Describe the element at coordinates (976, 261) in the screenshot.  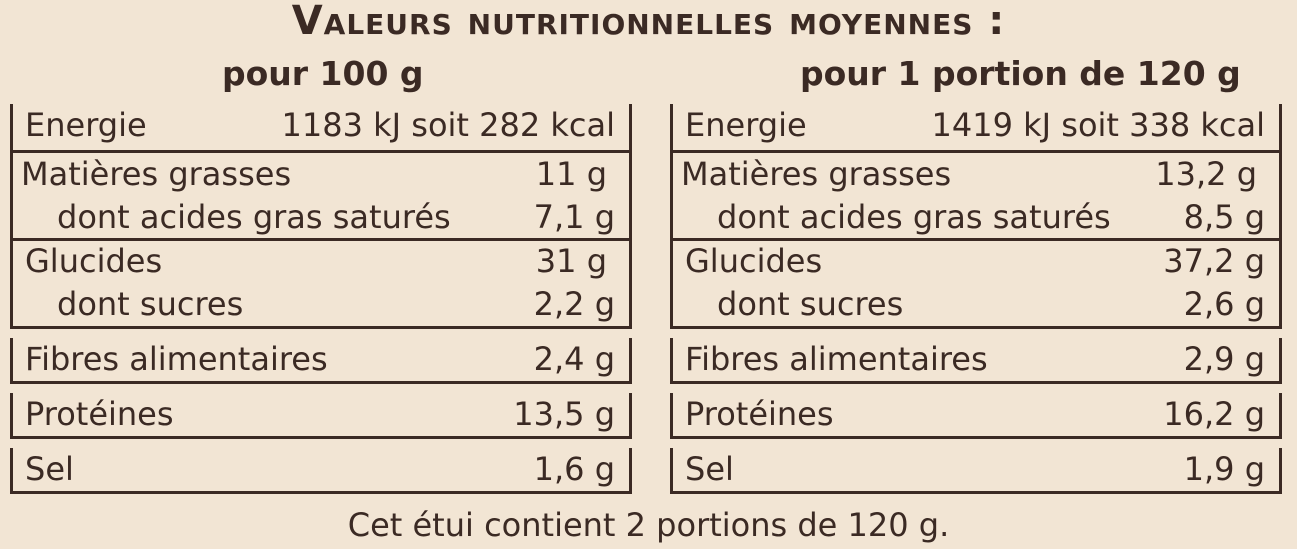
I see `carbs-row: Glucides 37,2 g` at that location.